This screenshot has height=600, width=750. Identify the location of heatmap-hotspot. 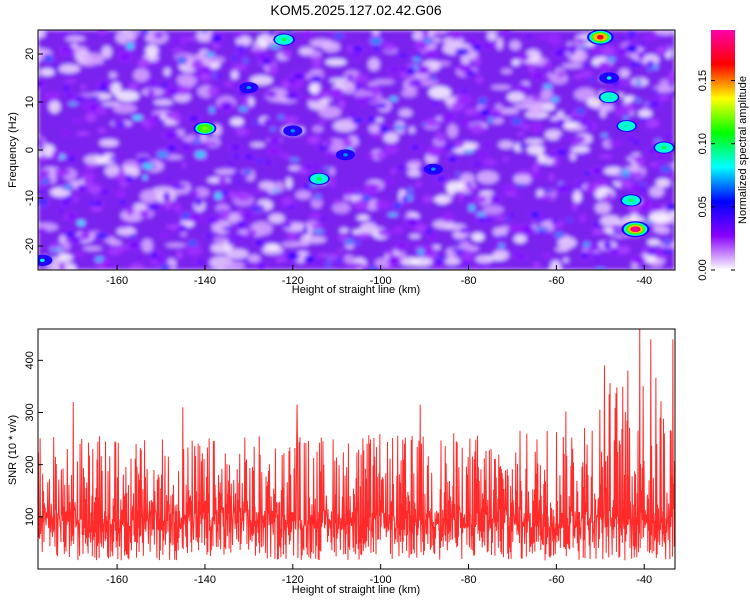
(631, 200).